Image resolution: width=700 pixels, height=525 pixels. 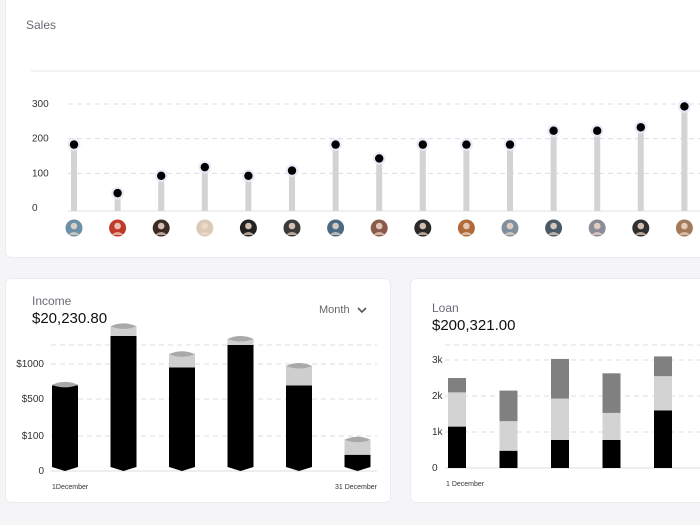 What do you see at coordinates (41, 25) in the screenshot?
I see `sales-title: Sales` at bounding box center [41, 25].